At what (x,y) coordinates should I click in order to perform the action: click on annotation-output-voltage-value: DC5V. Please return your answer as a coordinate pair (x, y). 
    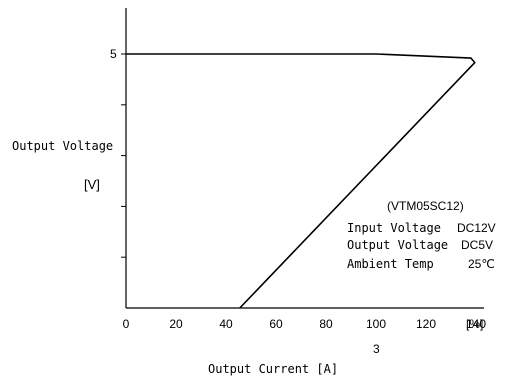
    Looking at the image, I should click on (477, 245).